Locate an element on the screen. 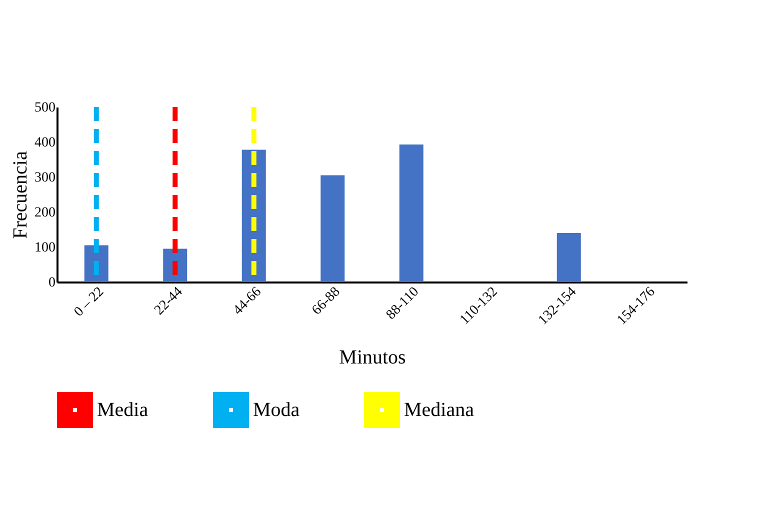 Image resolution: width=778 pixels, height=506 pixels. y-tick-label: 200 is located at coordinates (45, 213).